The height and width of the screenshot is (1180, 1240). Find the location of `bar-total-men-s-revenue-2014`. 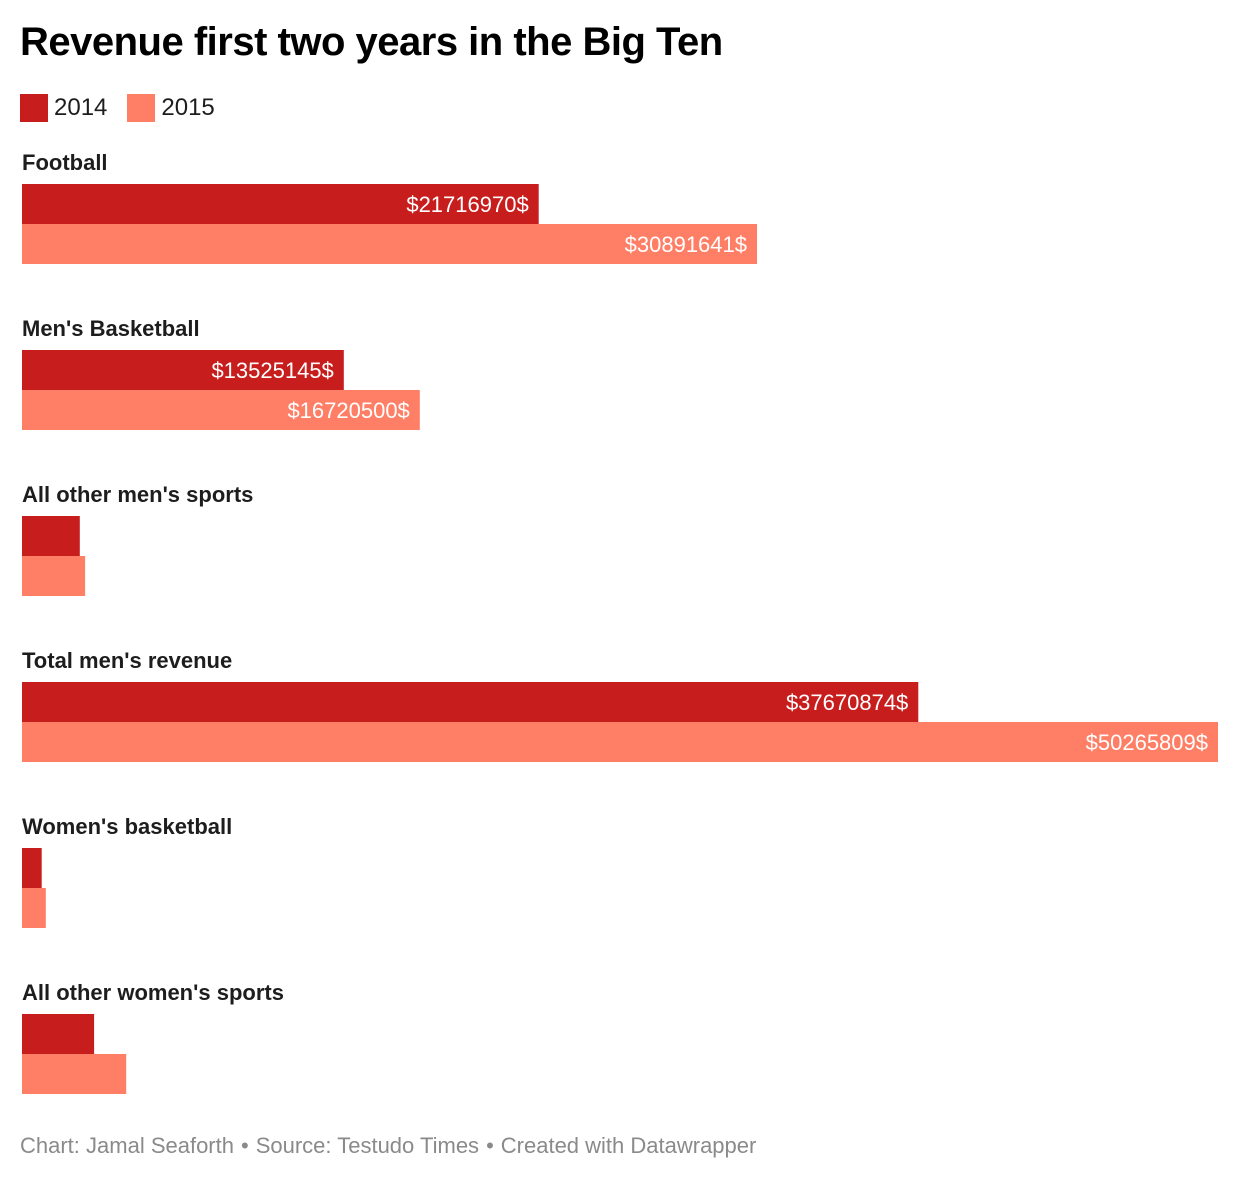

bar-total-men-s-revenue-2014 is located at coordinates (470, 702).